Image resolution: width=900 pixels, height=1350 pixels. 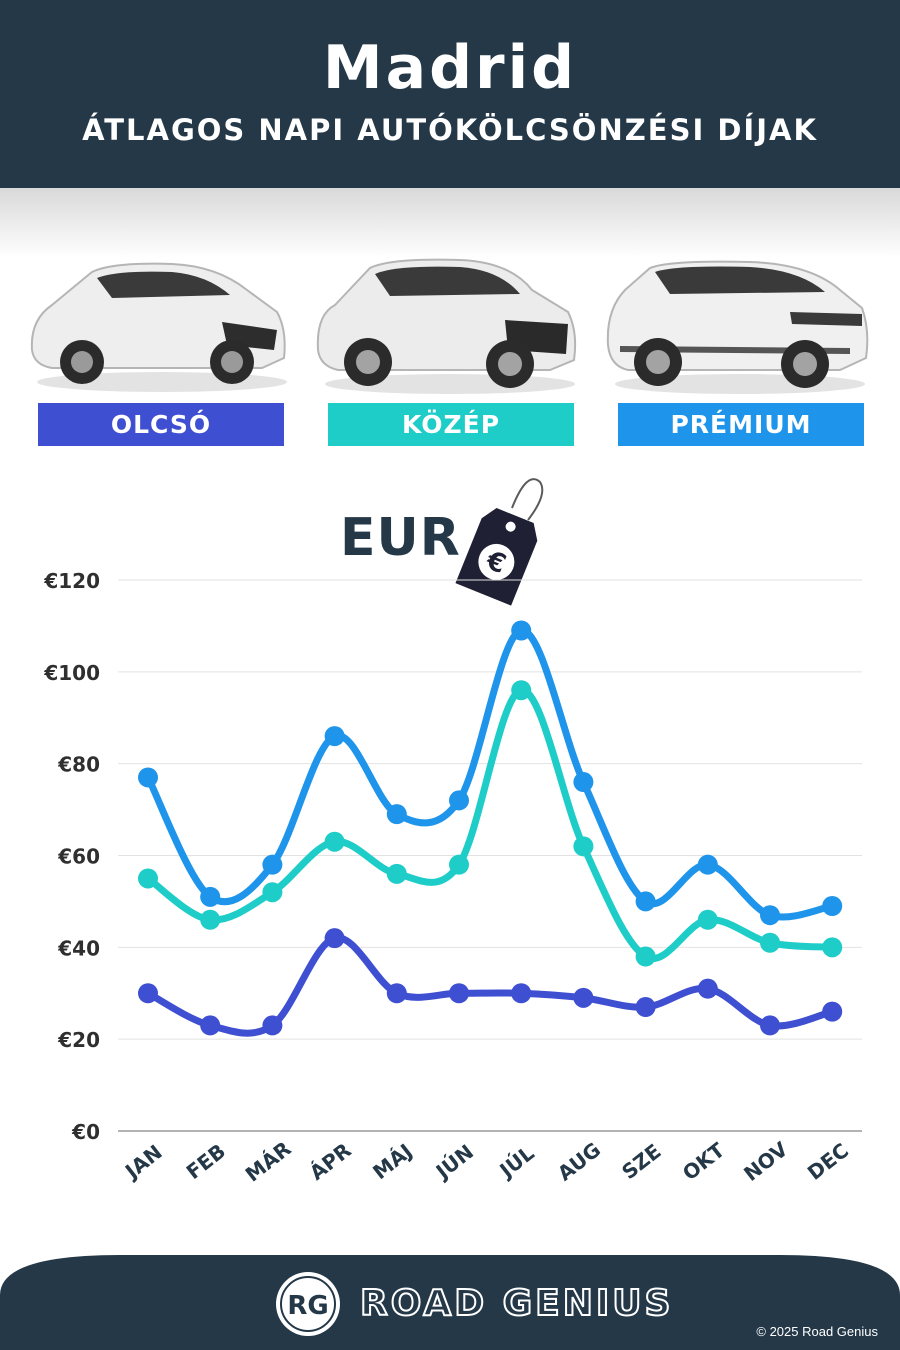 I want to click on suv-car-icon, so click(x=446, y=326).